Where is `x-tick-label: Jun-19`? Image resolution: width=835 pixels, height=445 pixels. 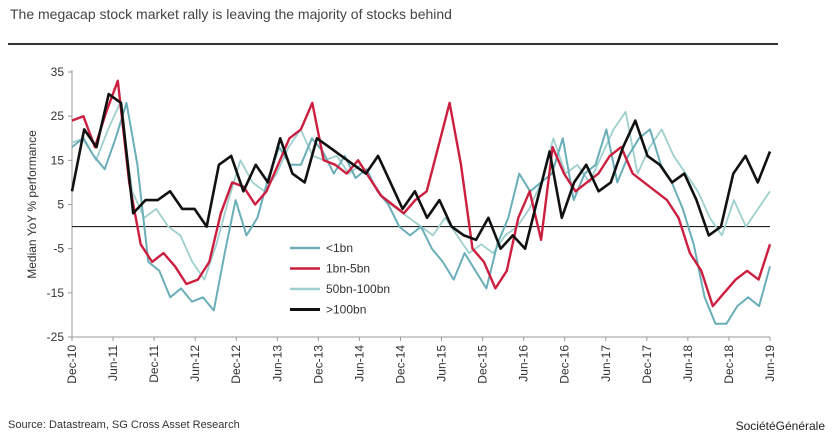 x-tick-label: Jun-19 is located at coordinates (770, 363).